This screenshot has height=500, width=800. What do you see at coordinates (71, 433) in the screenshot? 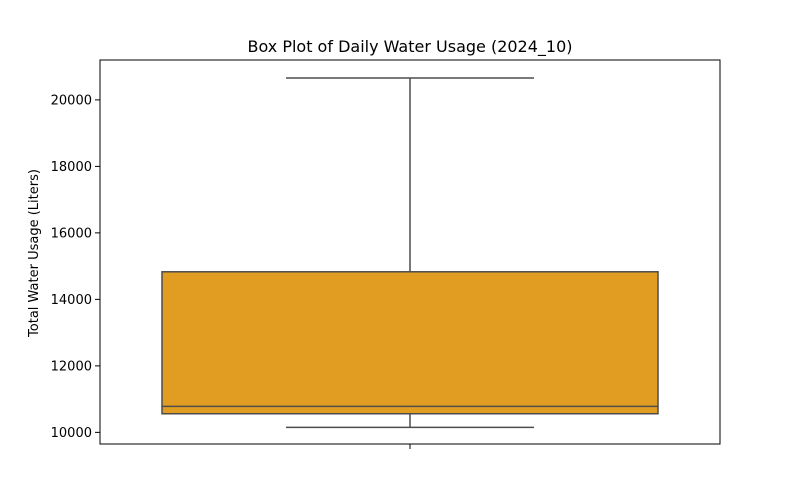
I see `y-tick-label: 10000` at bounding box center [71, 433].